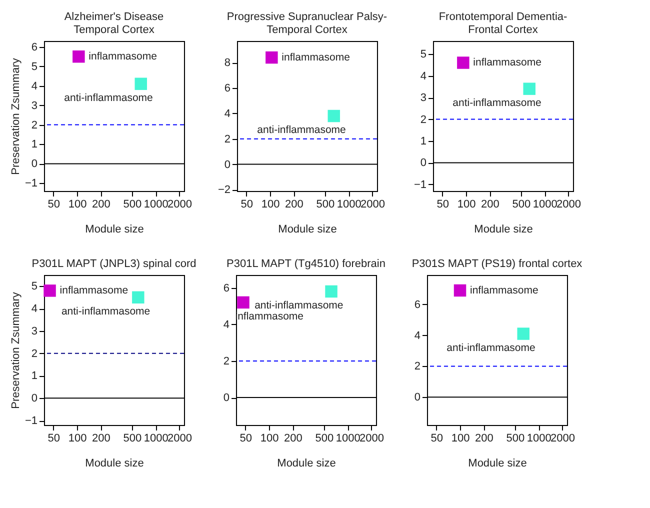 Image resolution: width=650 pixels, height=508 pixels. Describe the element at coordinates (224, 190) in the screenshot. I see `y-tick-label: −2` at that location.